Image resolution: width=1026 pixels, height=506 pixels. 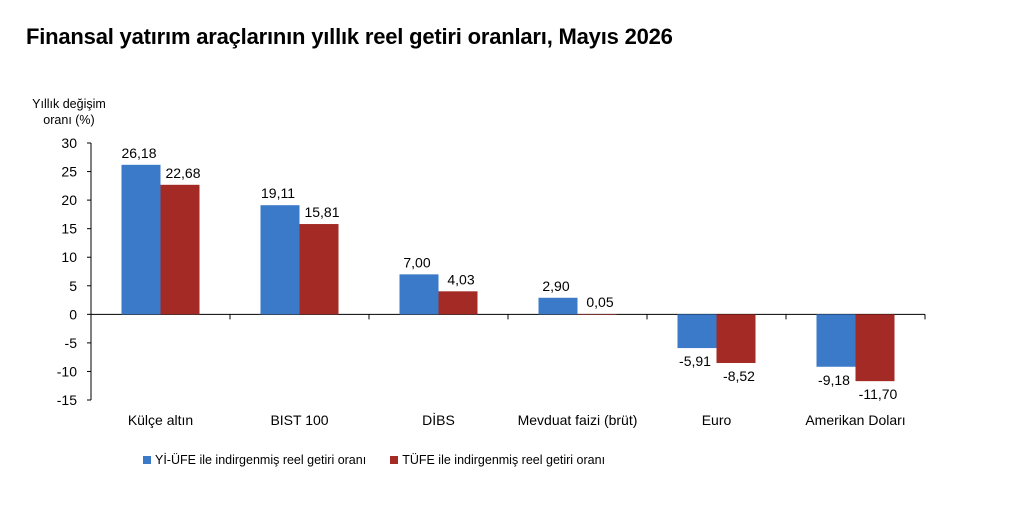 I want to click on y-tick-label: 0, so click(x=73, y=314).